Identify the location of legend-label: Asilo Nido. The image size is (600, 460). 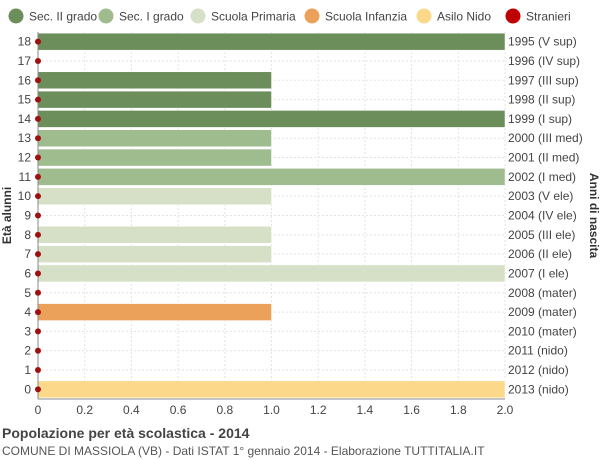
(464, 17).